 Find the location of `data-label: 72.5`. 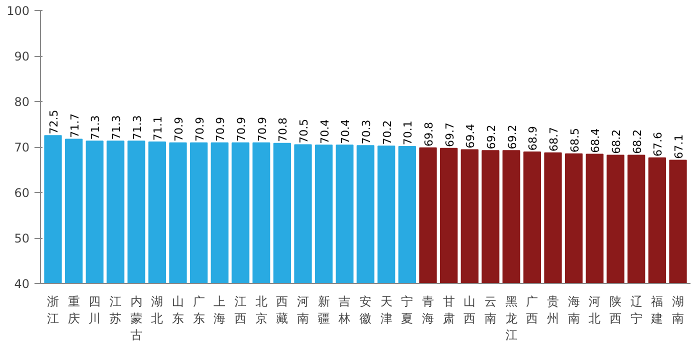

data-label: 72.5 is located at coordinates (54, 122).